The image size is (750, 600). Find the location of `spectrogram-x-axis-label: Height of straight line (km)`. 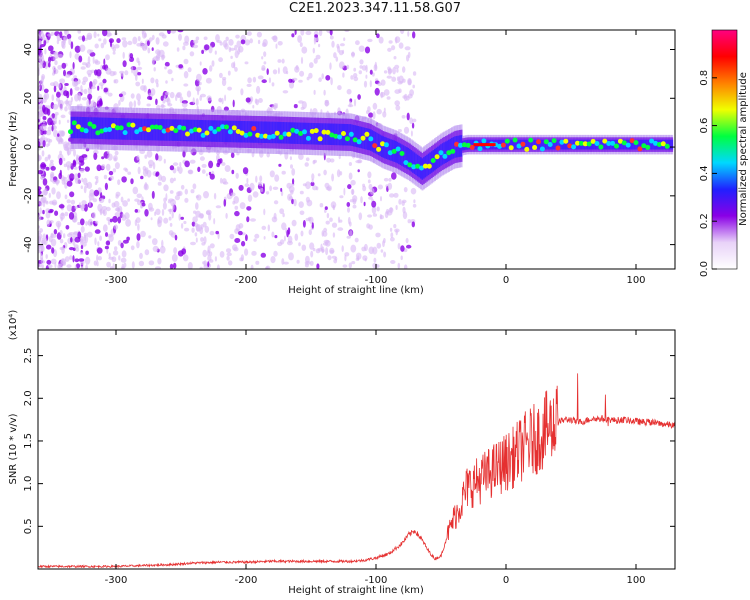

spectrogram-x-axis-label: Height of straight line (km) is located at coordinates (356, 290).